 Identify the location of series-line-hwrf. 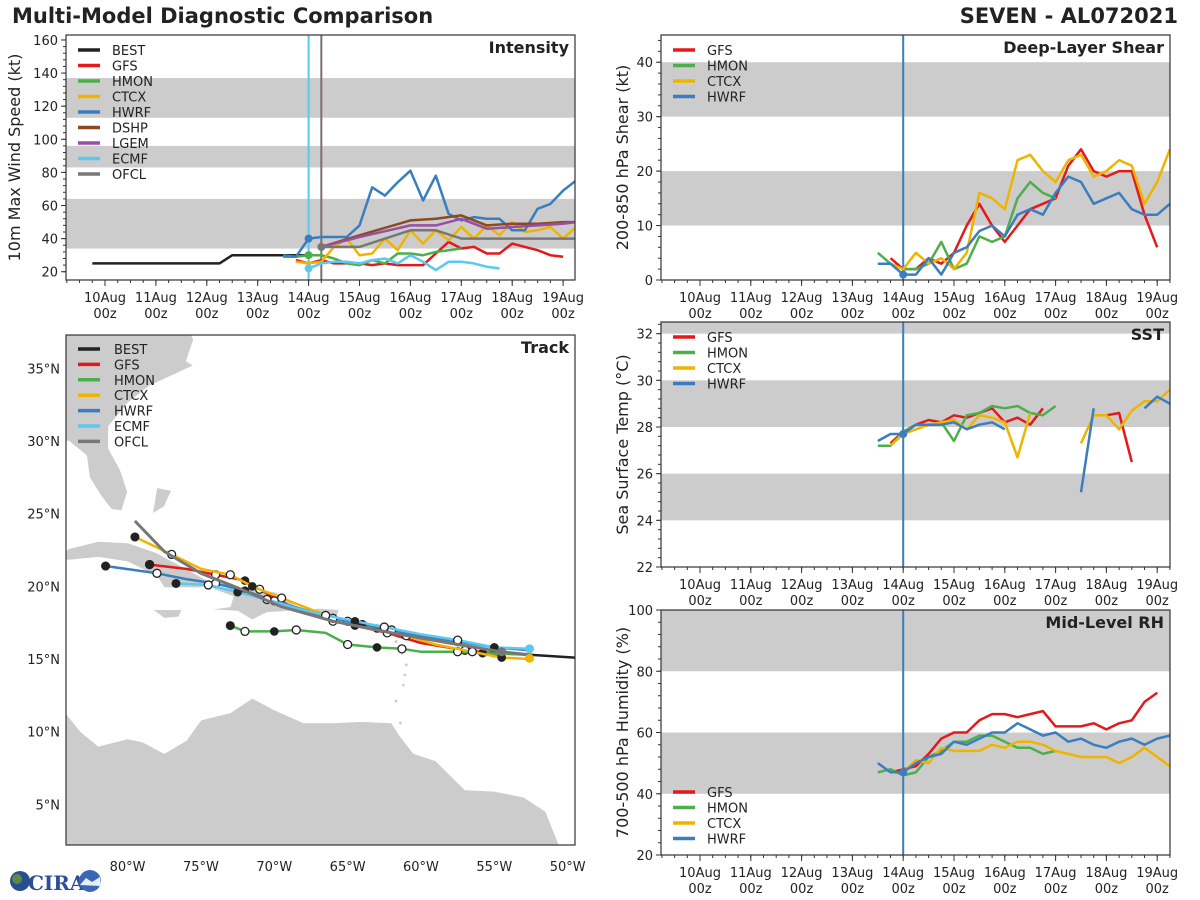
(1023, 225).